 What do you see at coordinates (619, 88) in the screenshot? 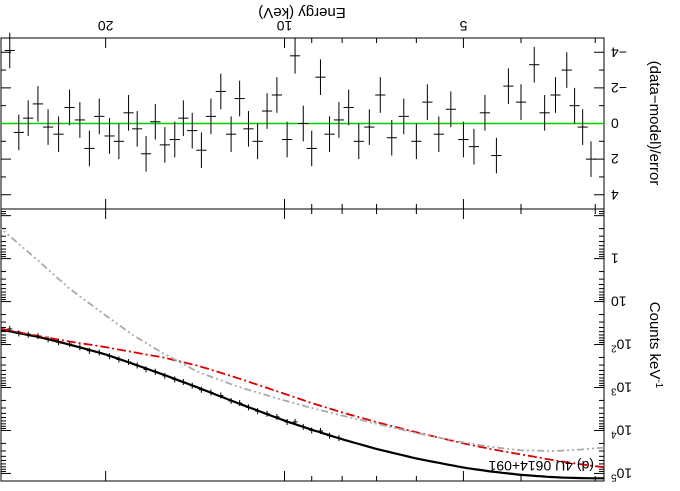
I see `y-tick-label: −2` at bounding box center [619, 88].